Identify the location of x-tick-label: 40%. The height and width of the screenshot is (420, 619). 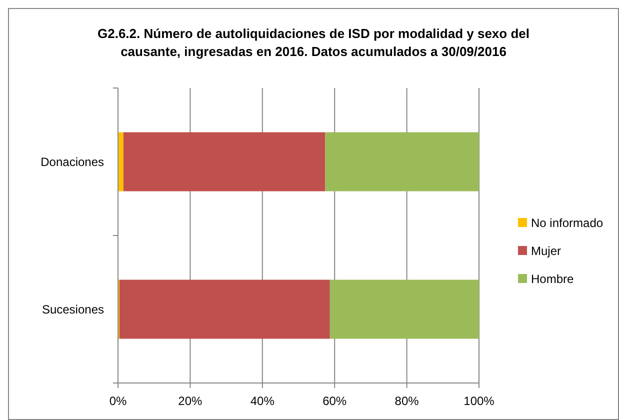
(262, 401).